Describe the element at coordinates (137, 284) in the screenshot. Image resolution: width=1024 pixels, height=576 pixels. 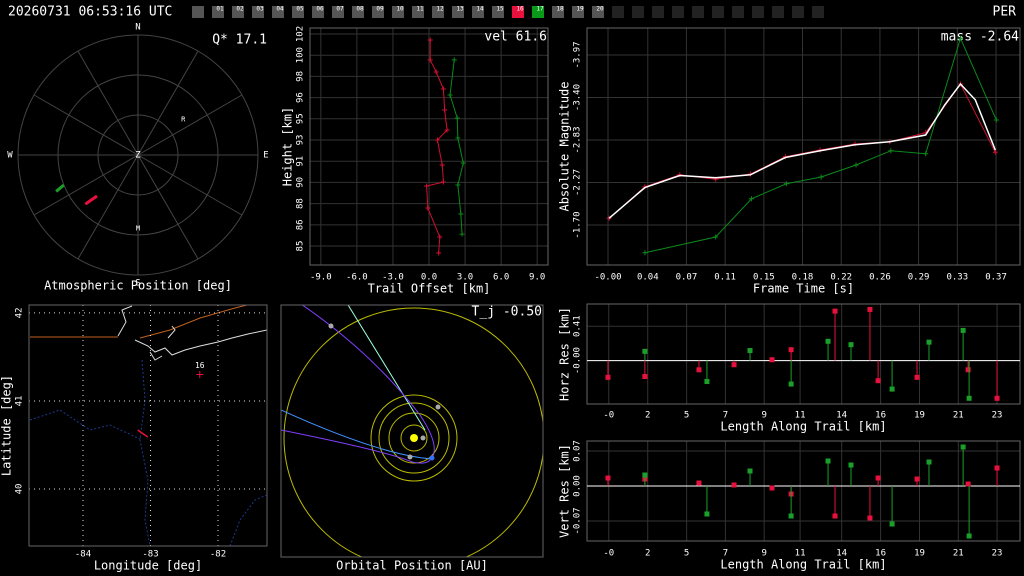
I see `direction-label: S` at that location.